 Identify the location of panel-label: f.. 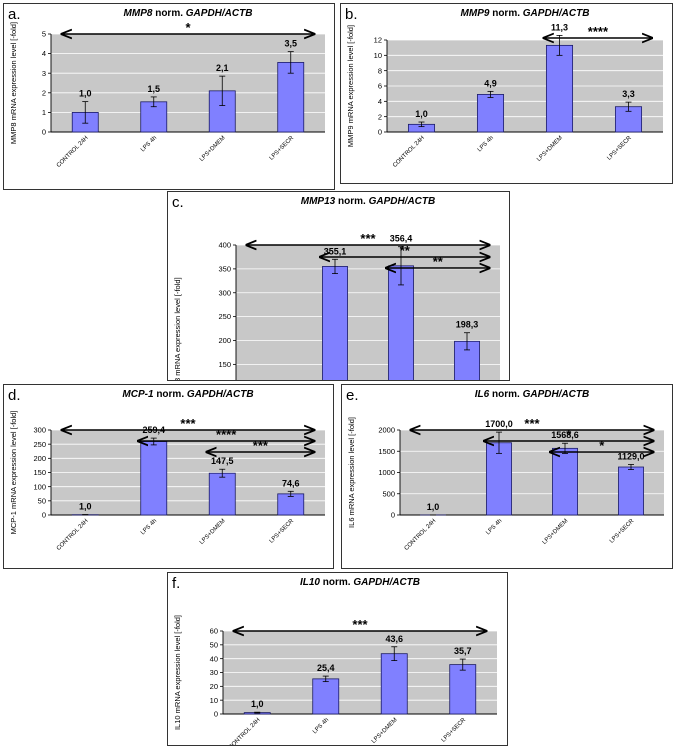
(176, 583).